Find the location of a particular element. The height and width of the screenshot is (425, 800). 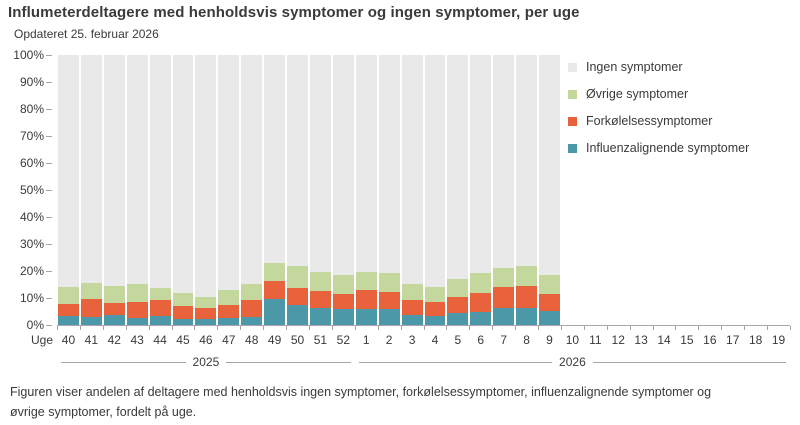

legend-item: Influenzalignende symptomer is located at coordinates (658, 148).